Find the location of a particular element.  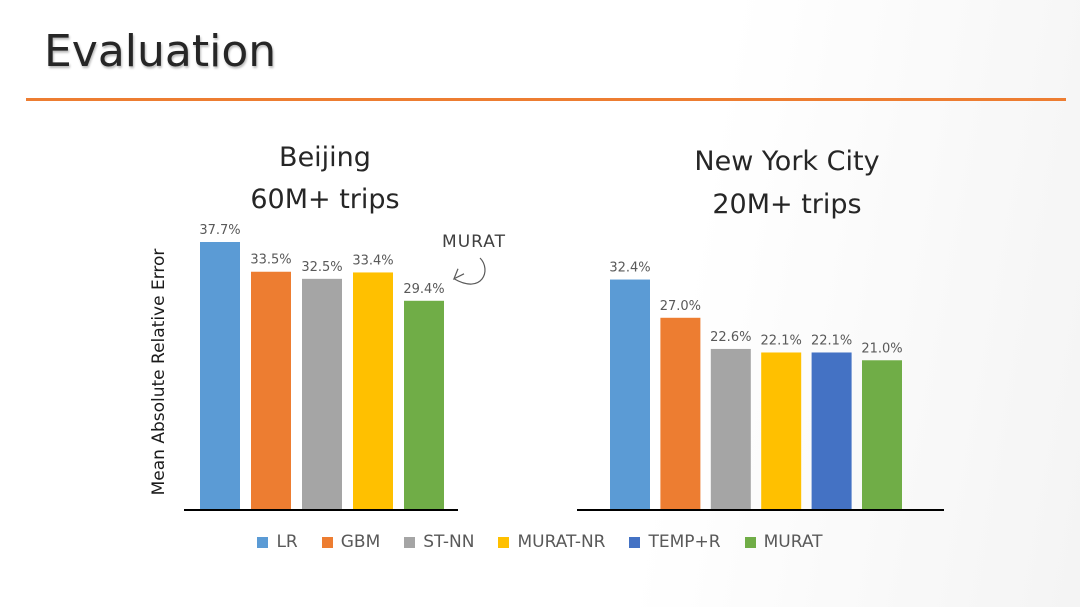

nyc-bar-temp-r is located at coordinates (831, 430).